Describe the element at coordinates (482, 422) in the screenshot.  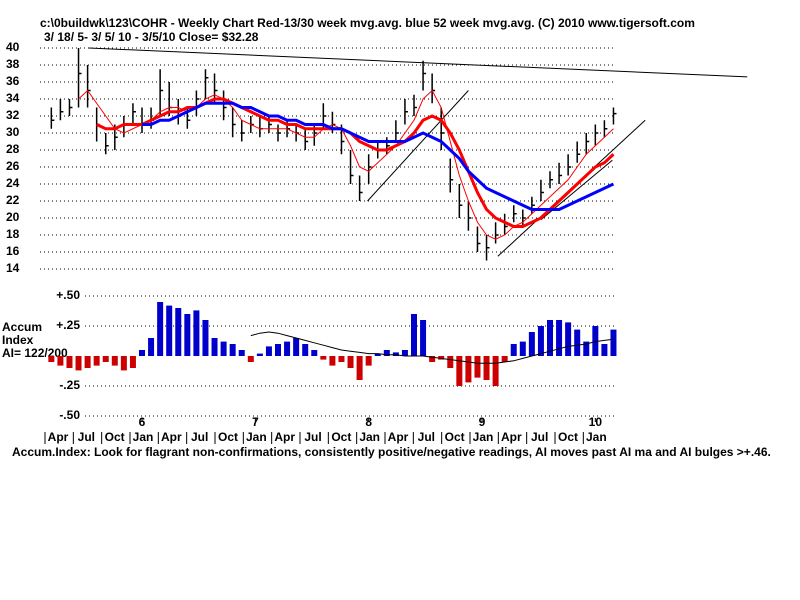
I see `year-label: 9` at that location.